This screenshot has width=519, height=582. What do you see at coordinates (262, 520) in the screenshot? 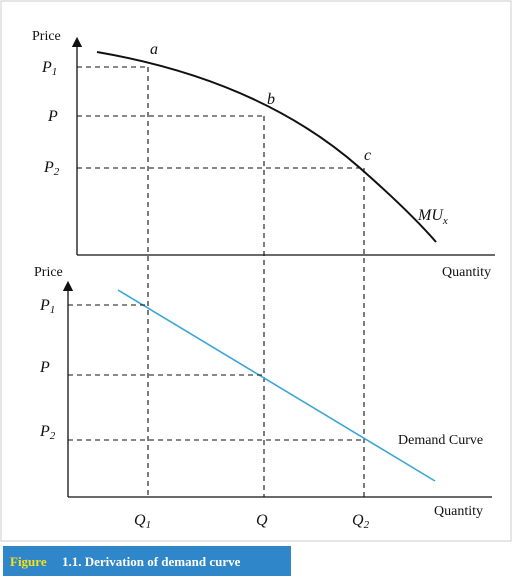
I see `x-tick-label: Q` at bounding box center [262, 520].